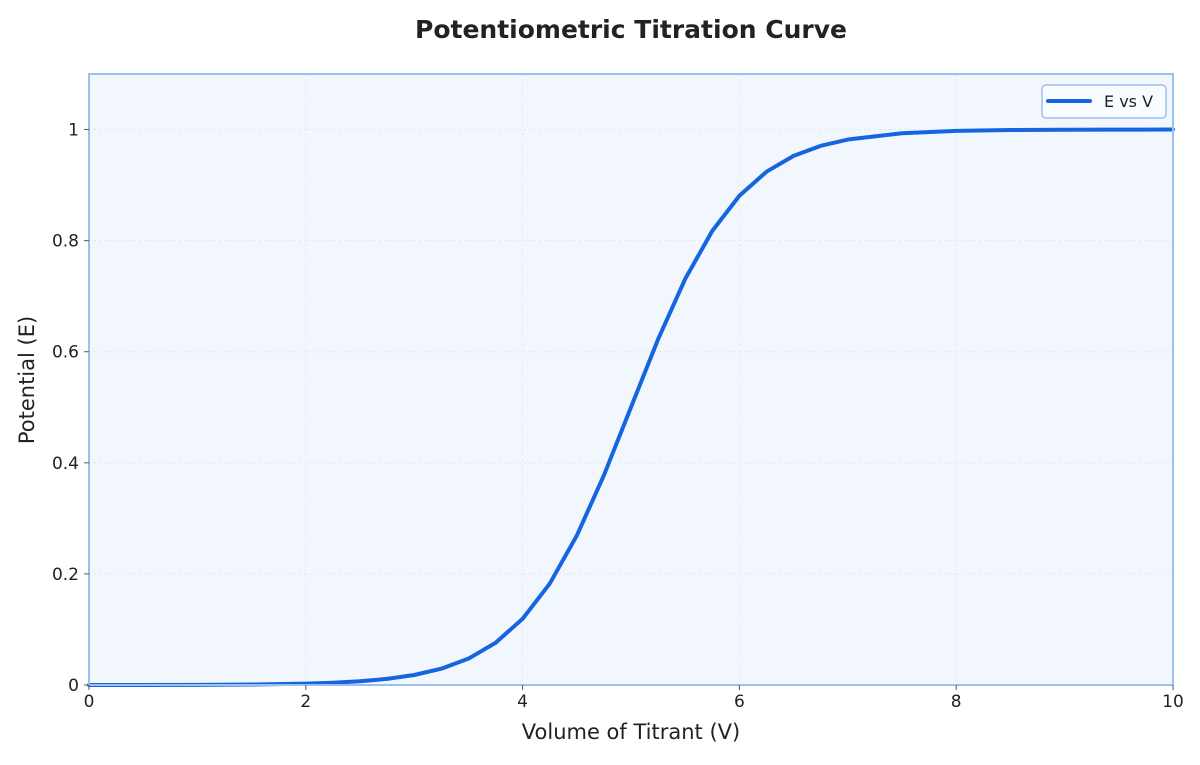 This screenshot has height=765, width=1200. What do you see at coordinates (305, 702) in the screenshot?
I see `x-tick-label: 2` at bounding box center [305, 702].